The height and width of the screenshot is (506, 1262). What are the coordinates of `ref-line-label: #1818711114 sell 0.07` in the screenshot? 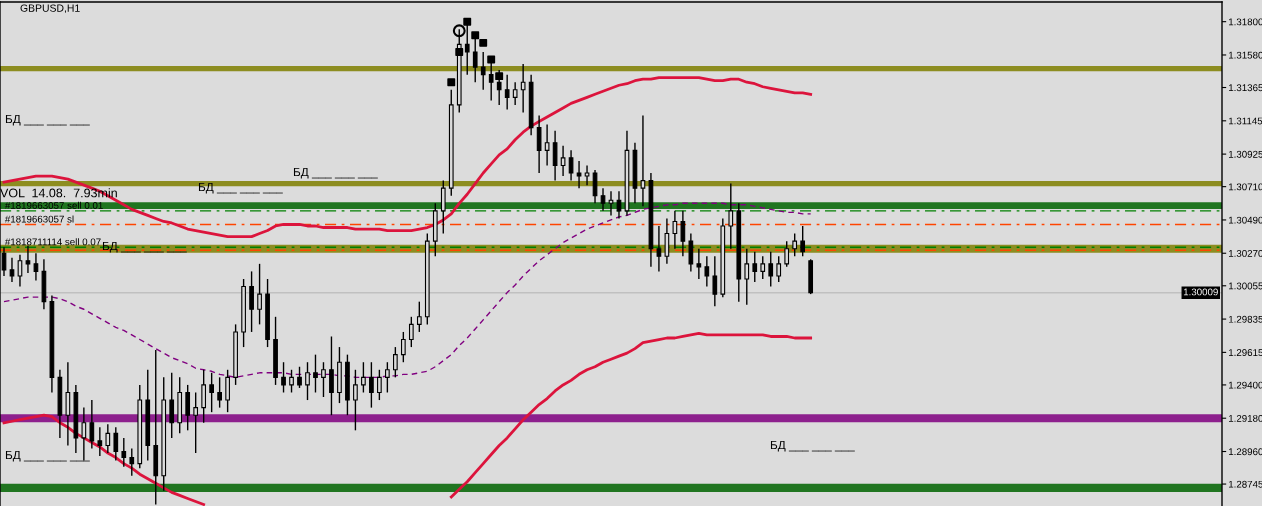 It's located at (52, 242).